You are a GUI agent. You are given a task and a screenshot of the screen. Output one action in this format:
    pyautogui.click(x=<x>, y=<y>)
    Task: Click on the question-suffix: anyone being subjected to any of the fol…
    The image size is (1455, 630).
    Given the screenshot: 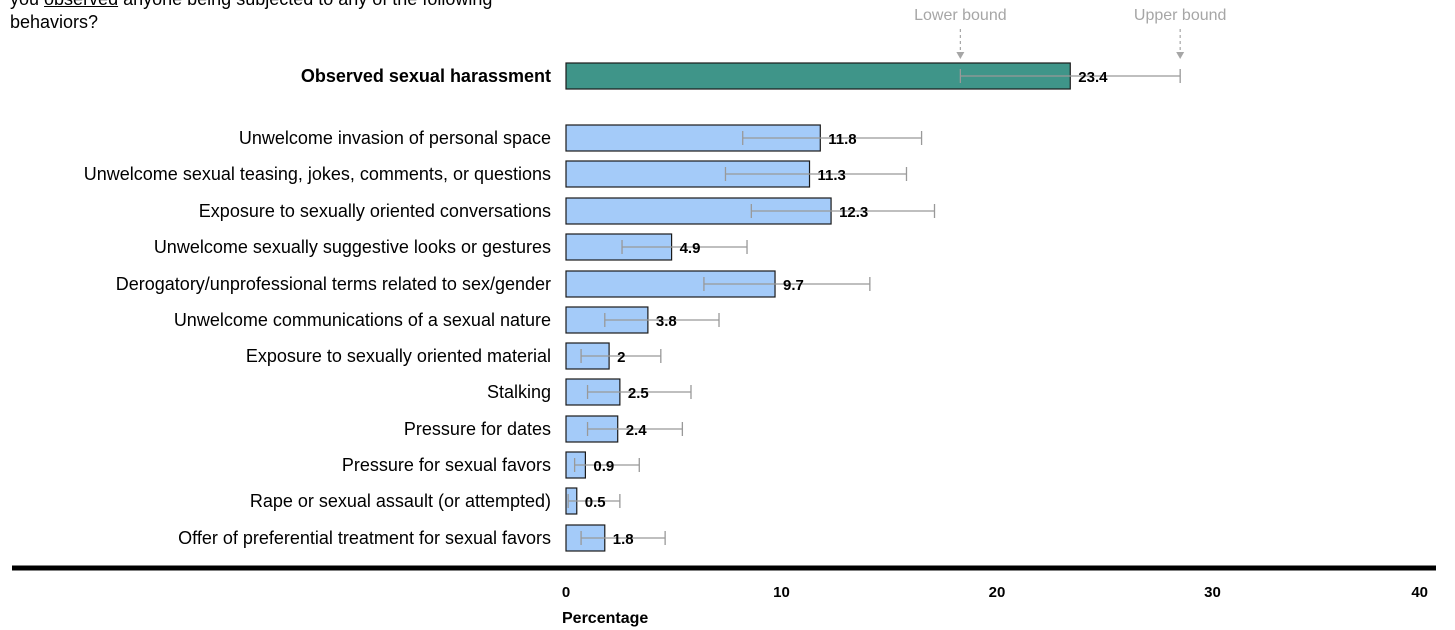 What is the action you would take?
    pyautogui.click(x=305, y=4)
    